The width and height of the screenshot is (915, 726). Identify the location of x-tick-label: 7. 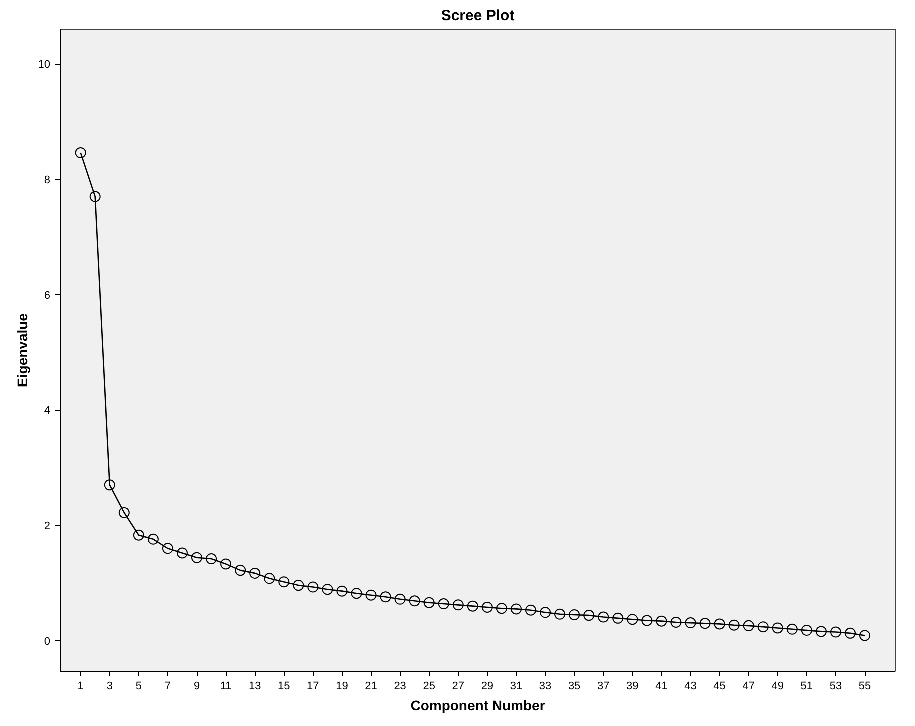
(168, 686).